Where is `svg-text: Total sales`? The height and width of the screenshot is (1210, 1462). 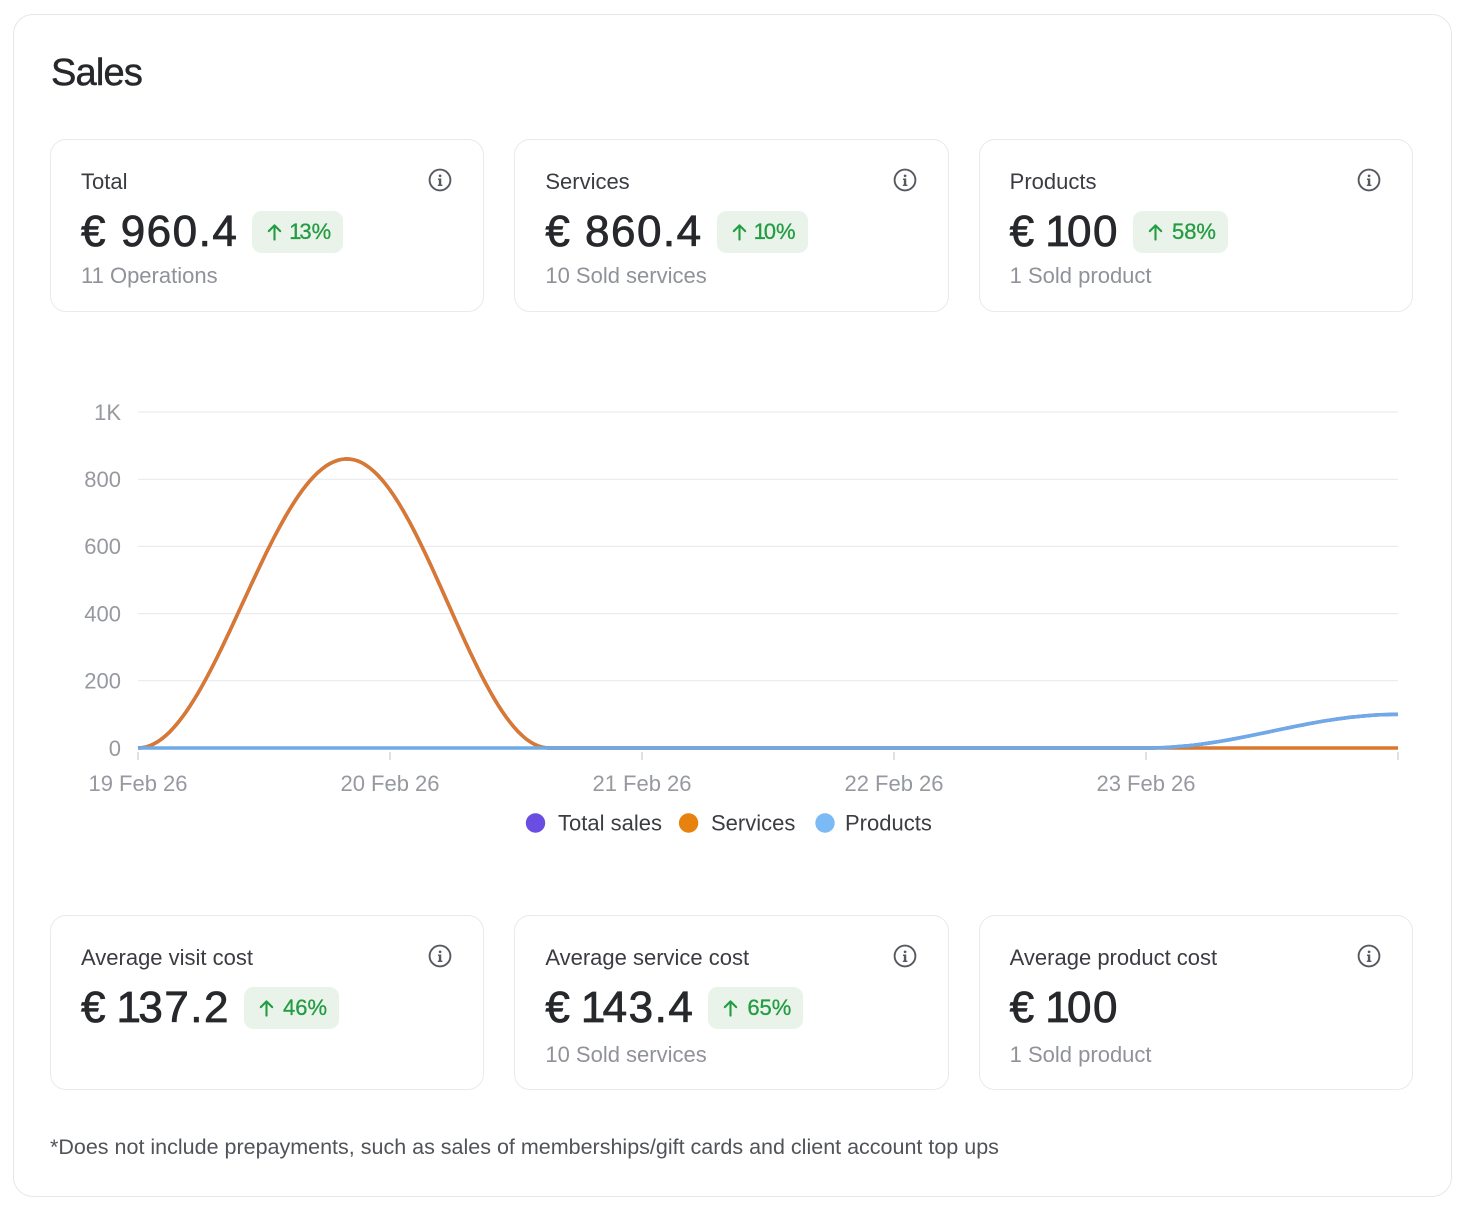 svg-text: Total sales is located at coordinates (610, 823).